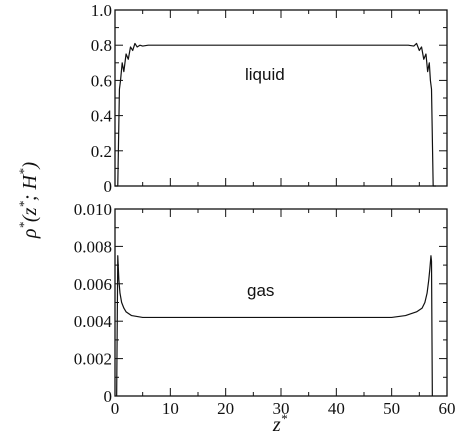  I want to click on bottom-x-tick-label: 10, so click(170, 408).